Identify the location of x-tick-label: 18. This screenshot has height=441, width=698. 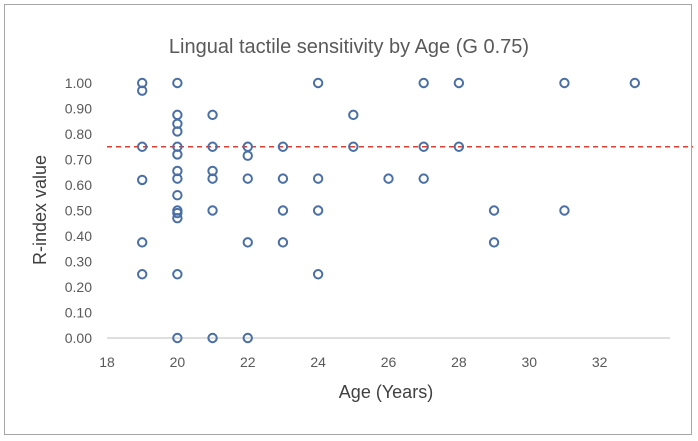
(107, 362).